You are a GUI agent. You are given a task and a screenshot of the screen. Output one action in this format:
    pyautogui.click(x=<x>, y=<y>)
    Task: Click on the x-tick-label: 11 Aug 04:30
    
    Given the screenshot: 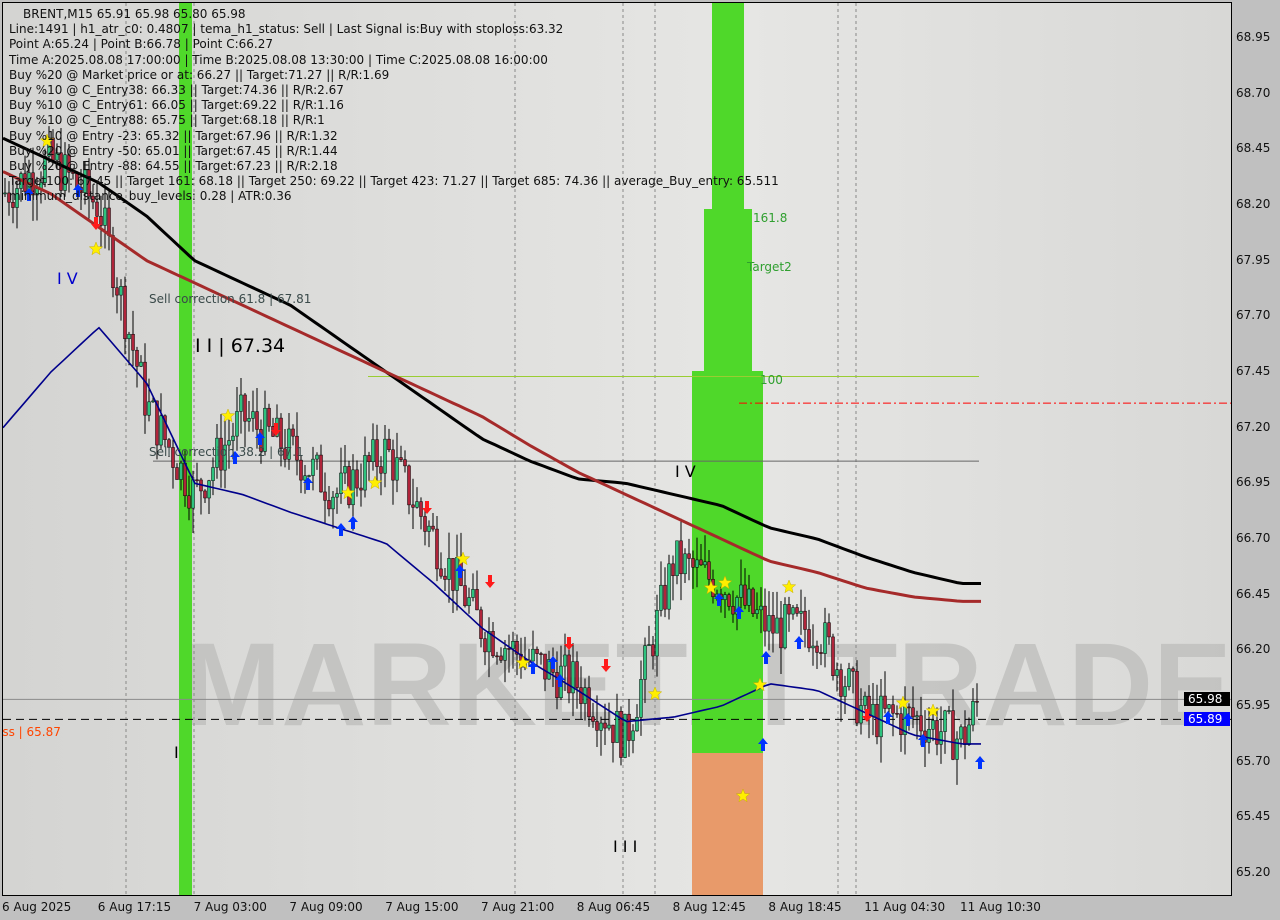 What is the action you would take?
    pyautogui.click(x=905, y=907)
    